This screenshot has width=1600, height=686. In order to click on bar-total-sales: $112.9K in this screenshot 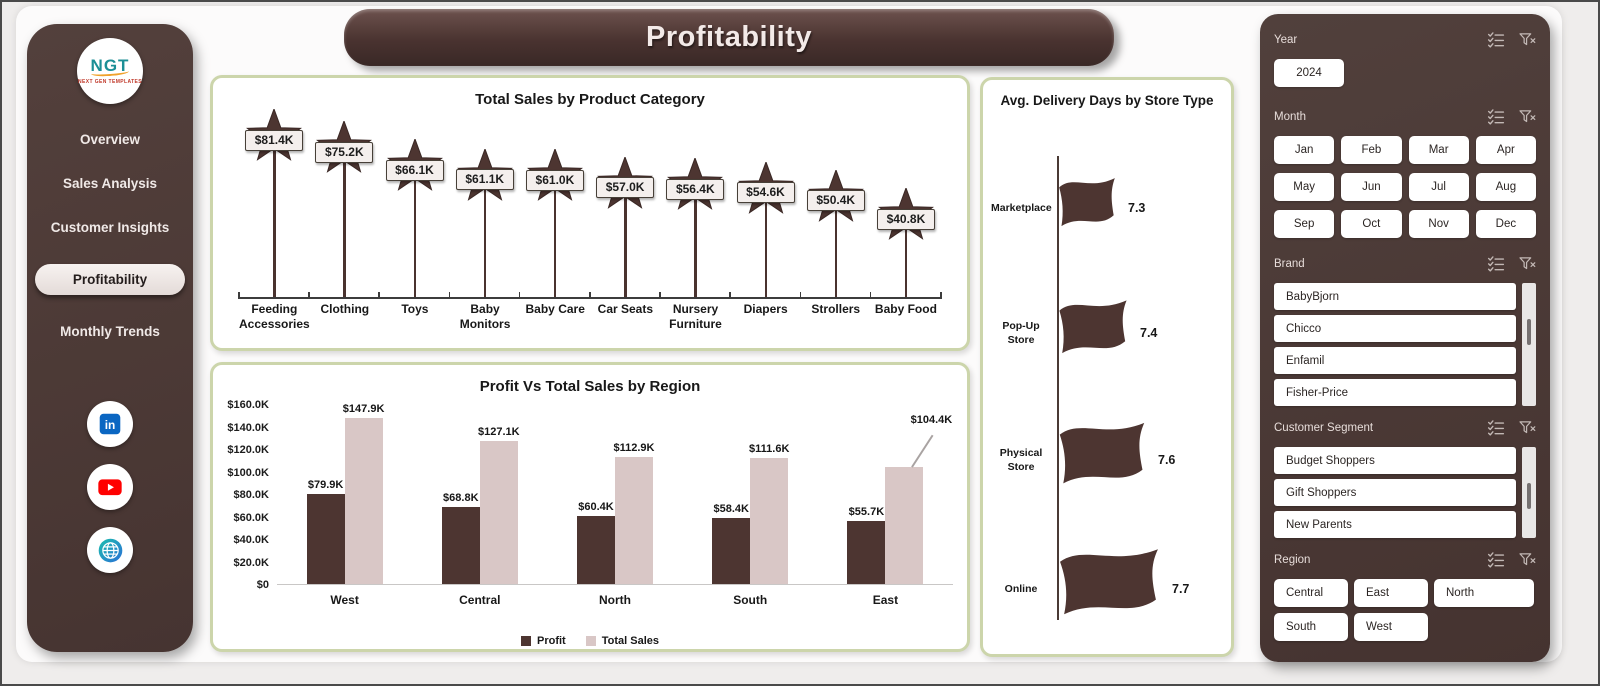, I will do `click(634, 513)`.